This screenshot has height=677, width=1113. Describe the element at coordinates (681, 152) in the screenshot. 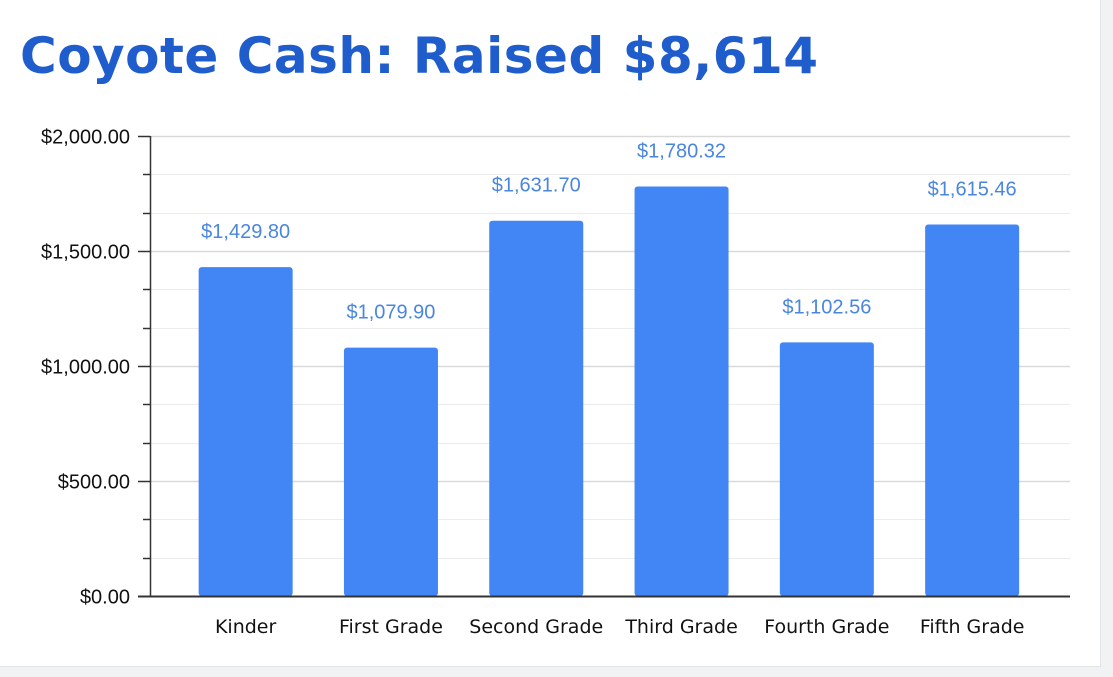

I see `bar-data-label: $1,780.32` at that location.